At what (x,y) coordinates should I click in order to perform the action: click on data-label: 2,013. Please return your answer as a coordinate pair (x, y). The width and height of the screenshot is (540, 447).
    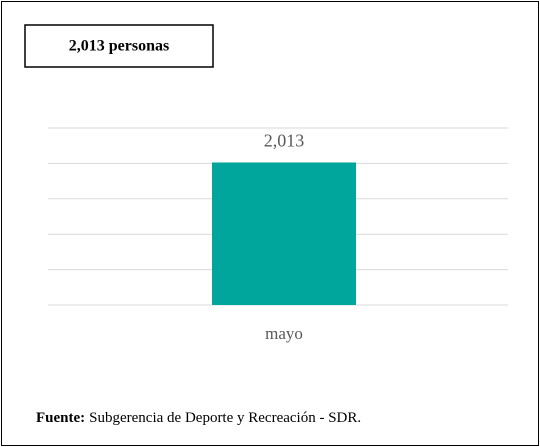
    Looking at the image, I should click on (284, 141).